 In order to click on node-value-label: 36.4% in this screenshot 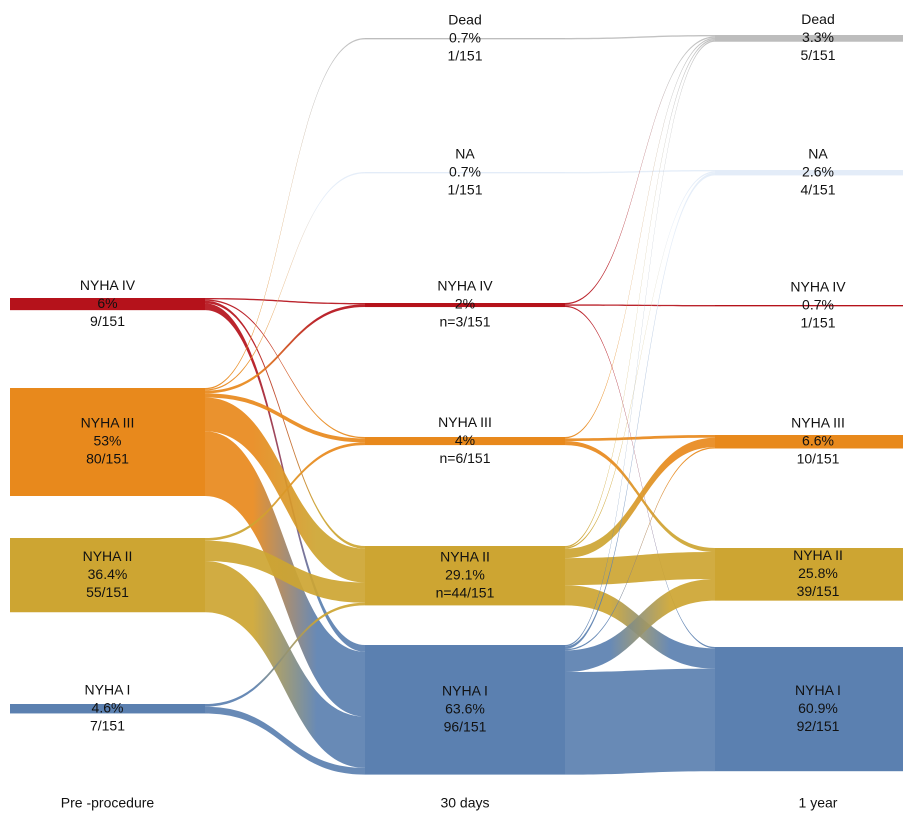, I will do `click(108, 574)`.